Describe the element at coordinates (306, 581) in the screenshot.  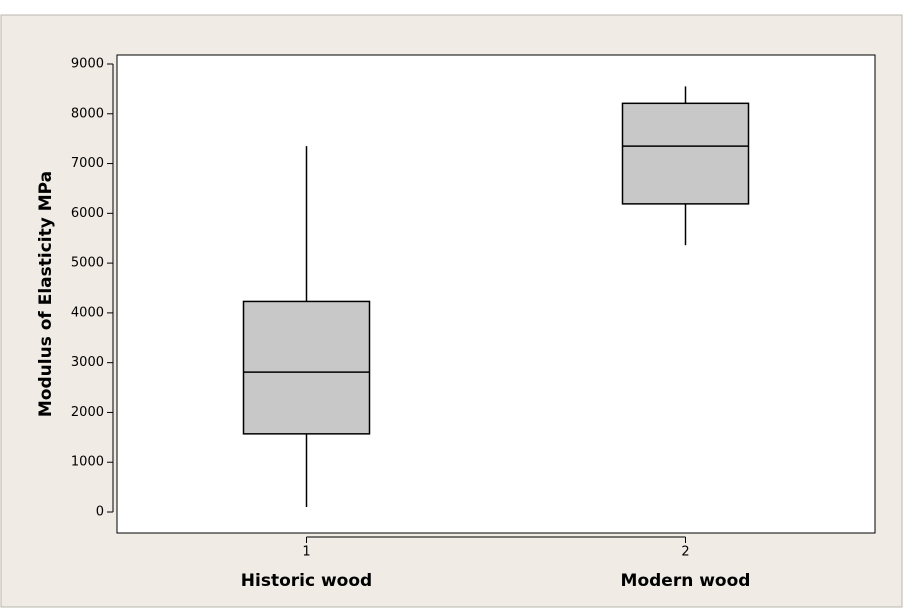
I see `category-label: Historic wood` at that location.